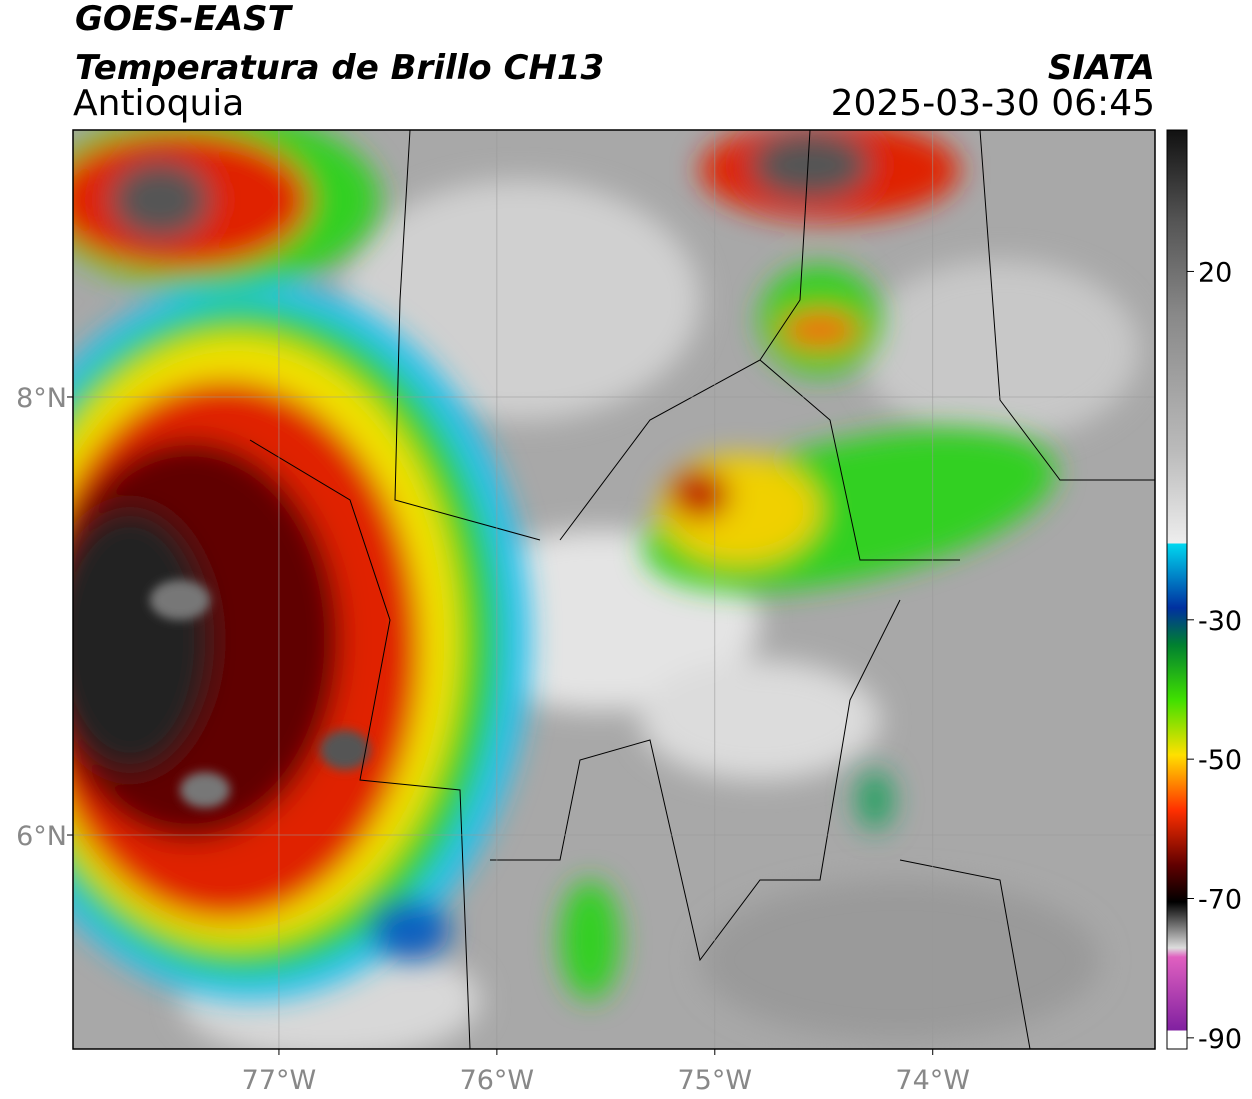 The width and height of the screenshot is (1252, 1099). I want to click on region: Antioquia, so click(158, 103).